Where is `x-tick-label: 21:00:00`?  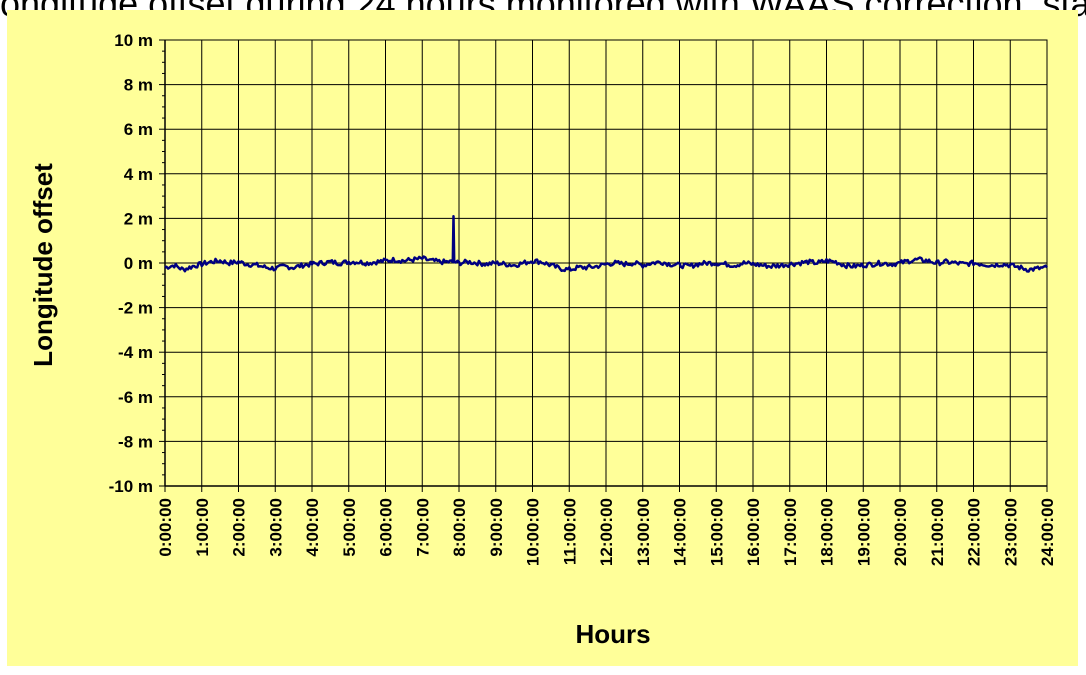
x-tick-label: 21:00:00 is located at coordinates (937, 532).